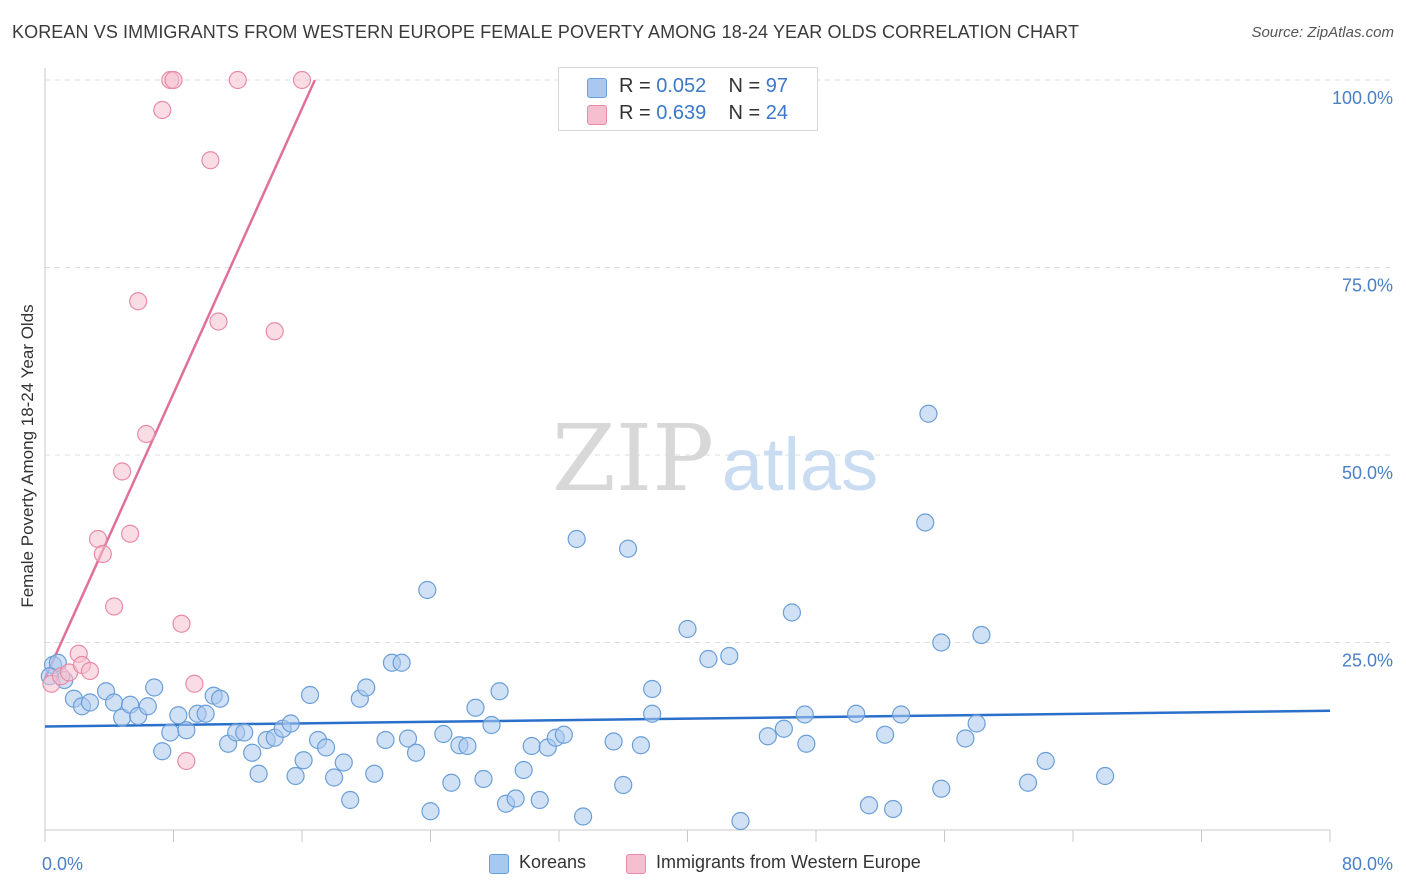 This screenshot has width=1406, height=892. Describe the element at coordinates (179, 379) in the screenshot. I see `immigrants-trend-line` at that location.